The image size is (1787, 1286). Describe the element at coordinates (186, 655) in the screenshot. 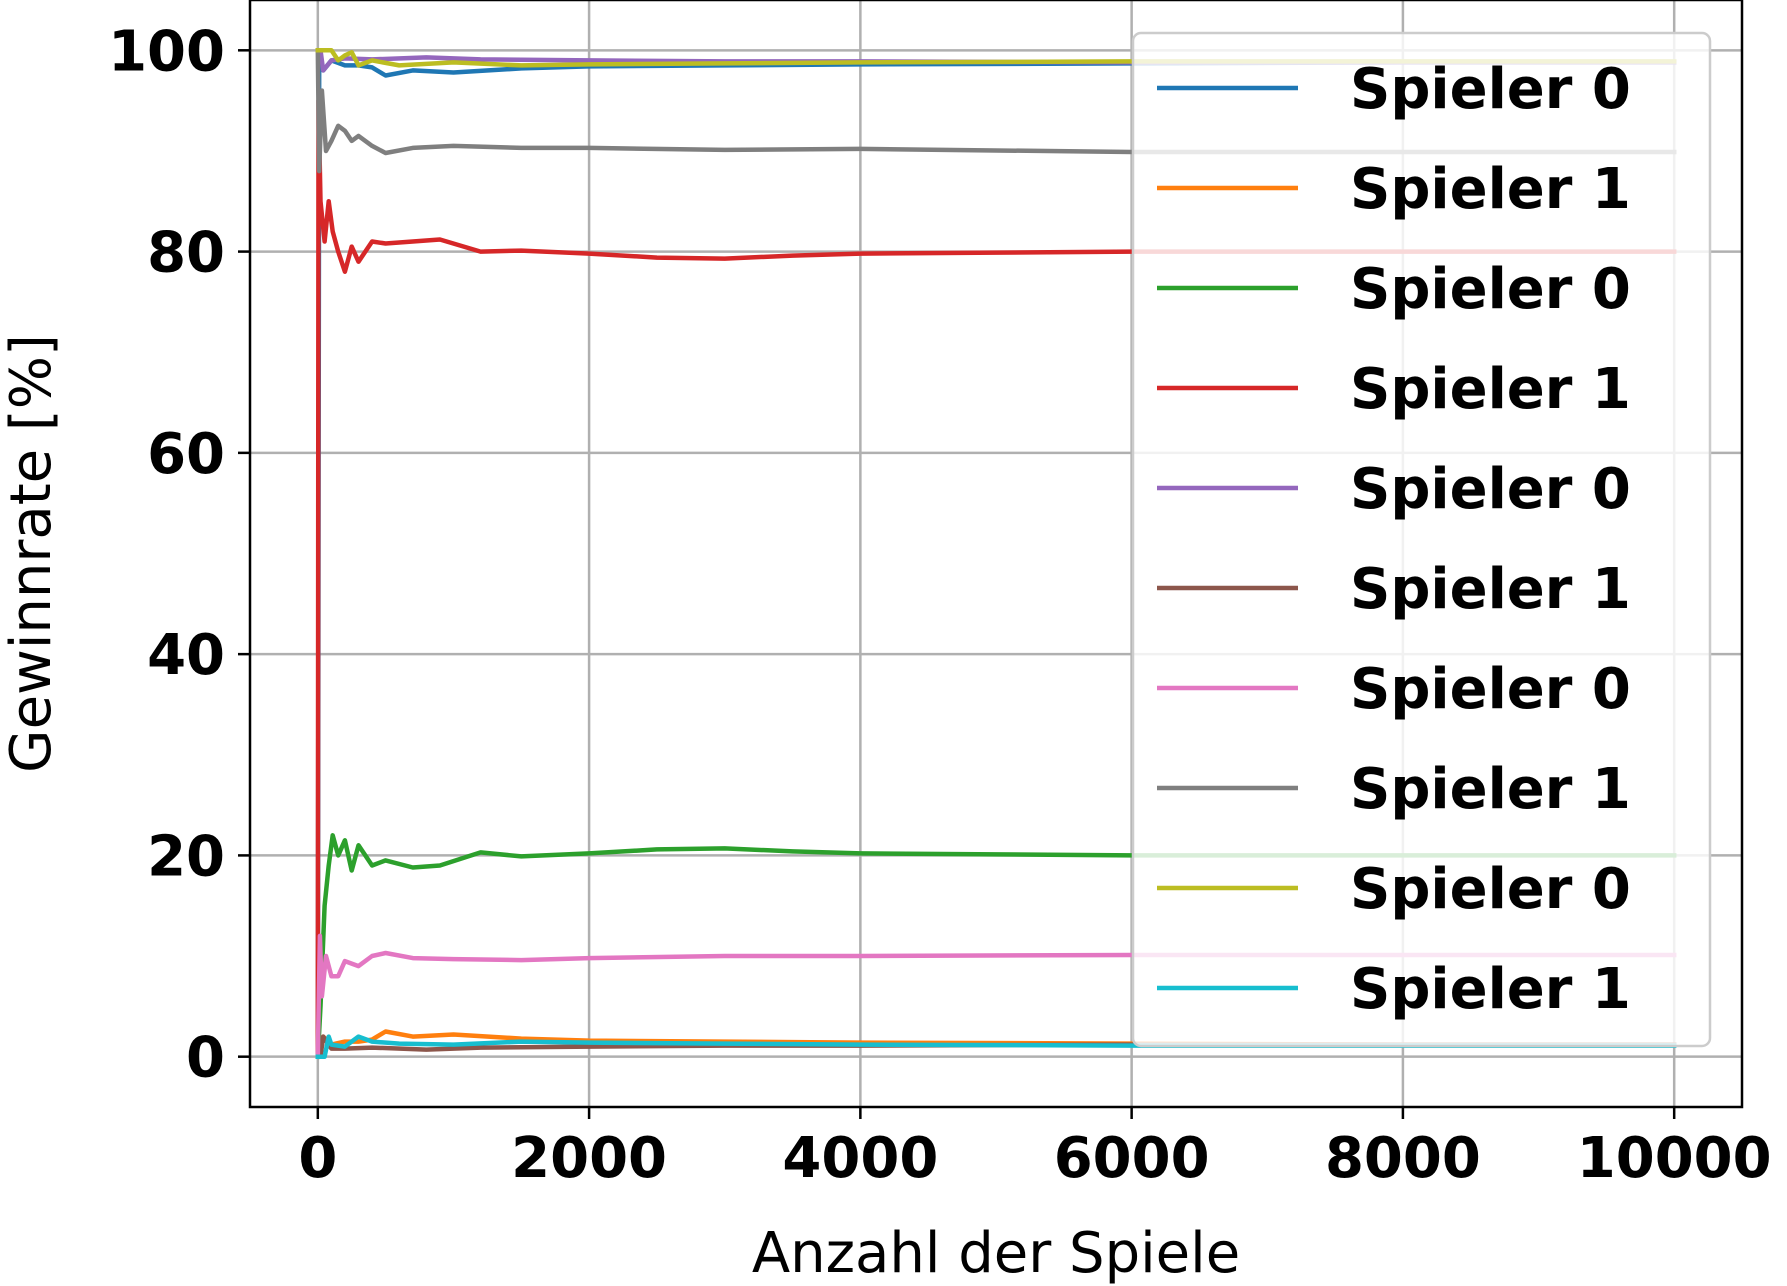

I see `y-tick-label: 40` at that location.